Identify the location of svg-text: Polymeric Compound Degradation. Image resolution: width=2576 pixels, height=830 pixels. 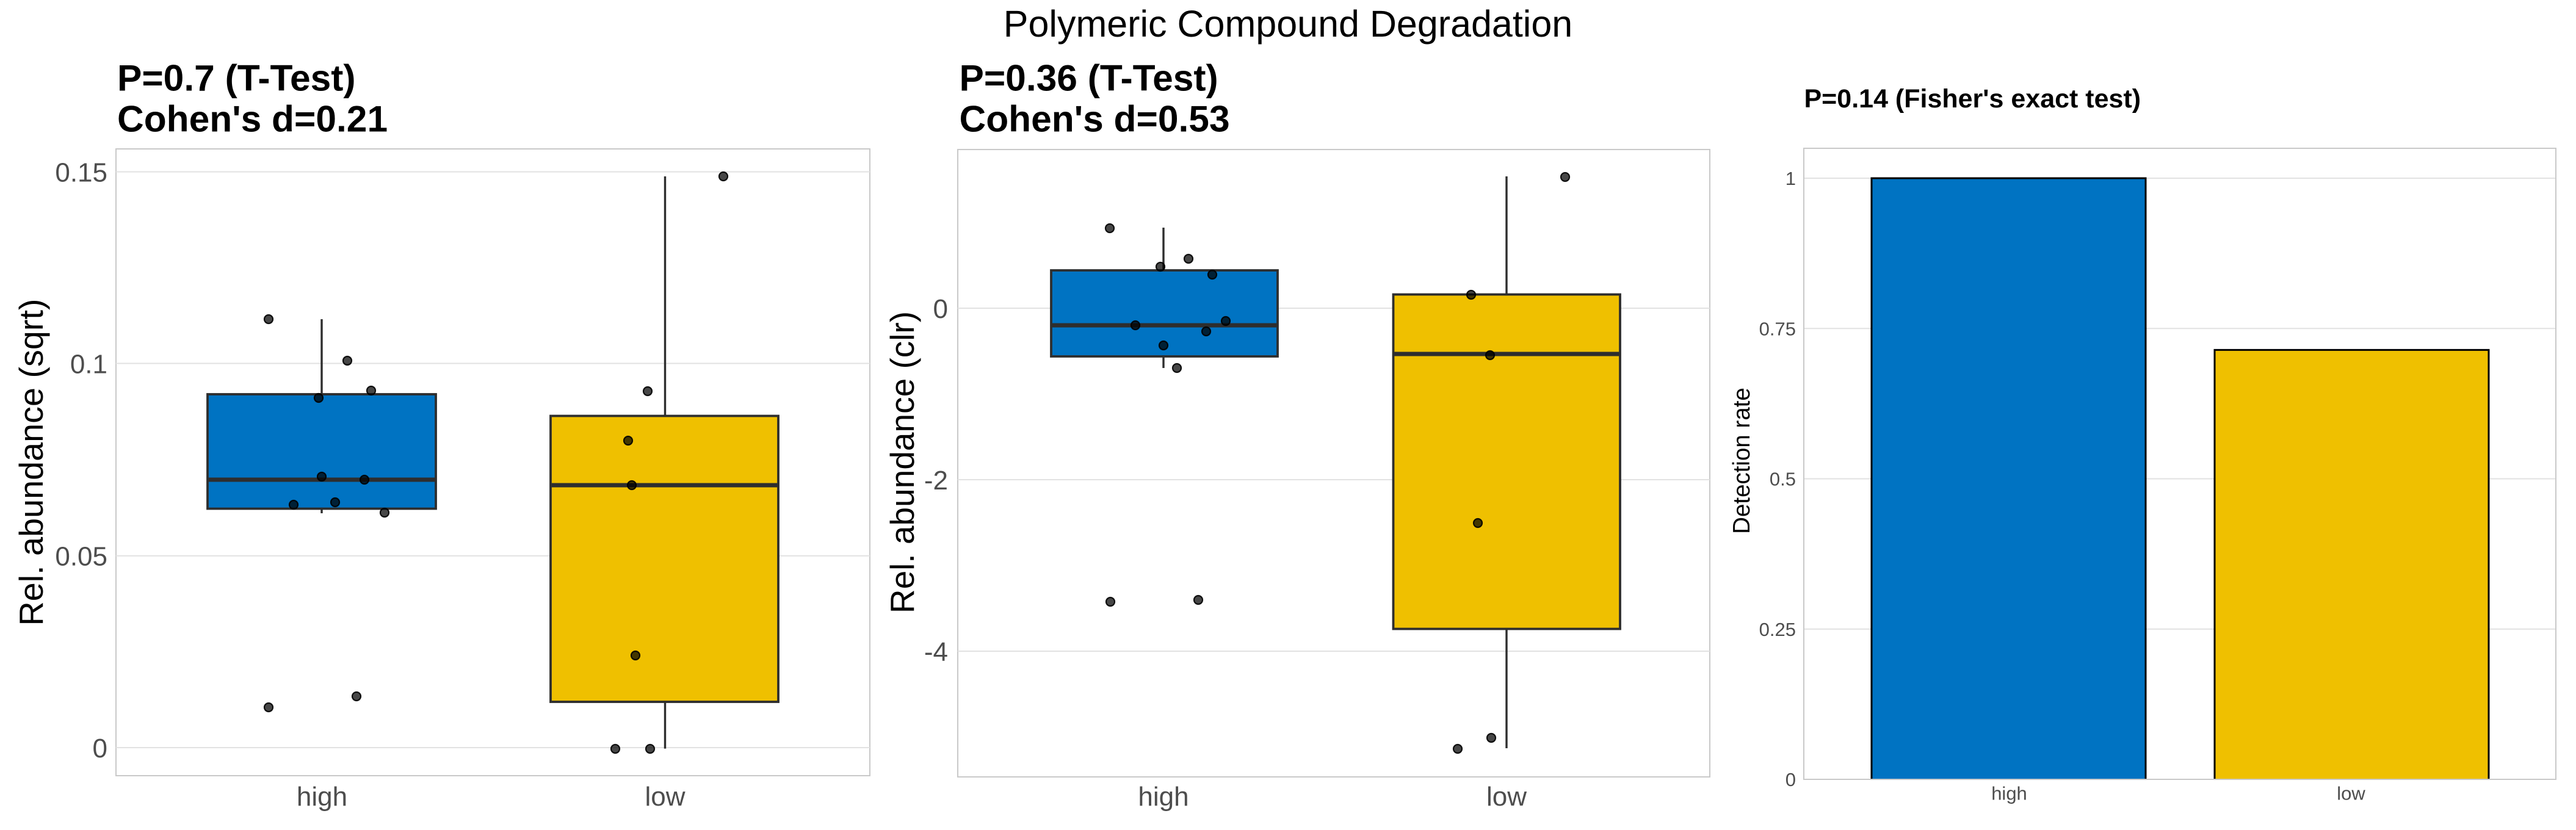
(1288, 24).